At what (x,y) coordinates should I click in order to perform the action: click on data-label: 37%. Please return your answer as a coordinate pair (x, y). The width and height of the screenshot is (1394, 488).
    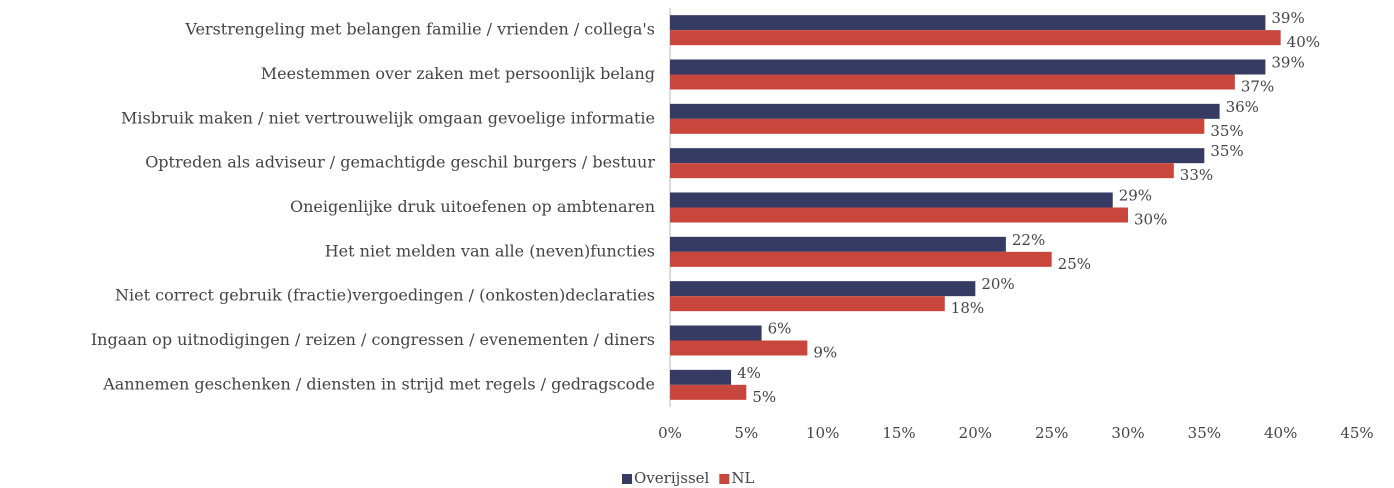
    Looking at the image, I should click on (1257, 87).